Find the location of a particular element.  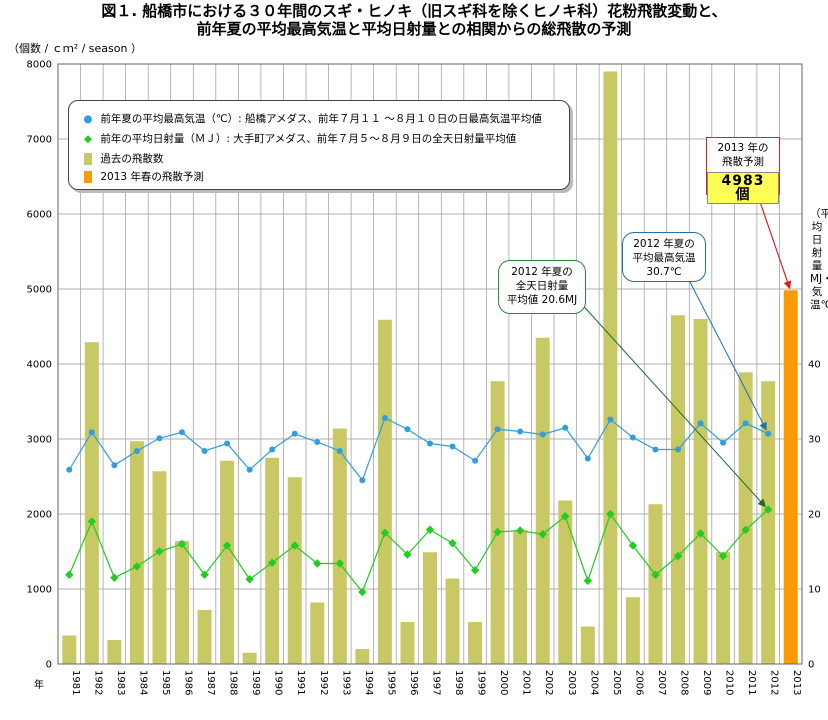

callout-forecast-unit: 個 is located at coordinates (743, 195).